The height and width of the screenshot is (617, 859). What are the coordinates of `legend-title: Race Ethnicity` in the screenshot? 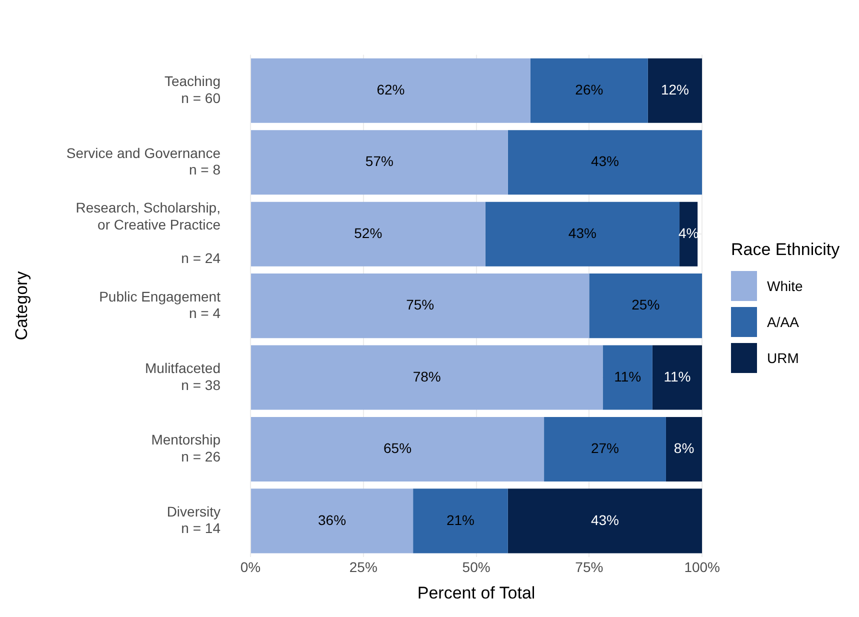 It's located at (785, 250).